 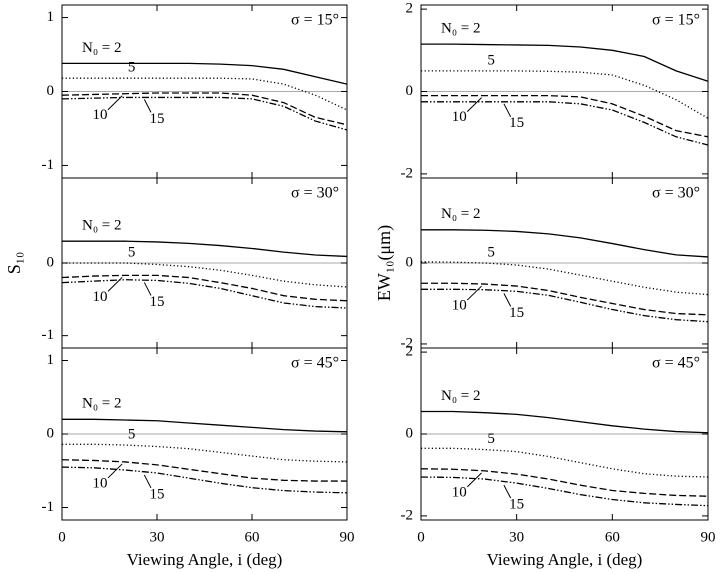 What do you see at coordinates (14, 263) in the screenshot?
I see `y-axis-label: S₁₀` at bounding box center [14, 263].